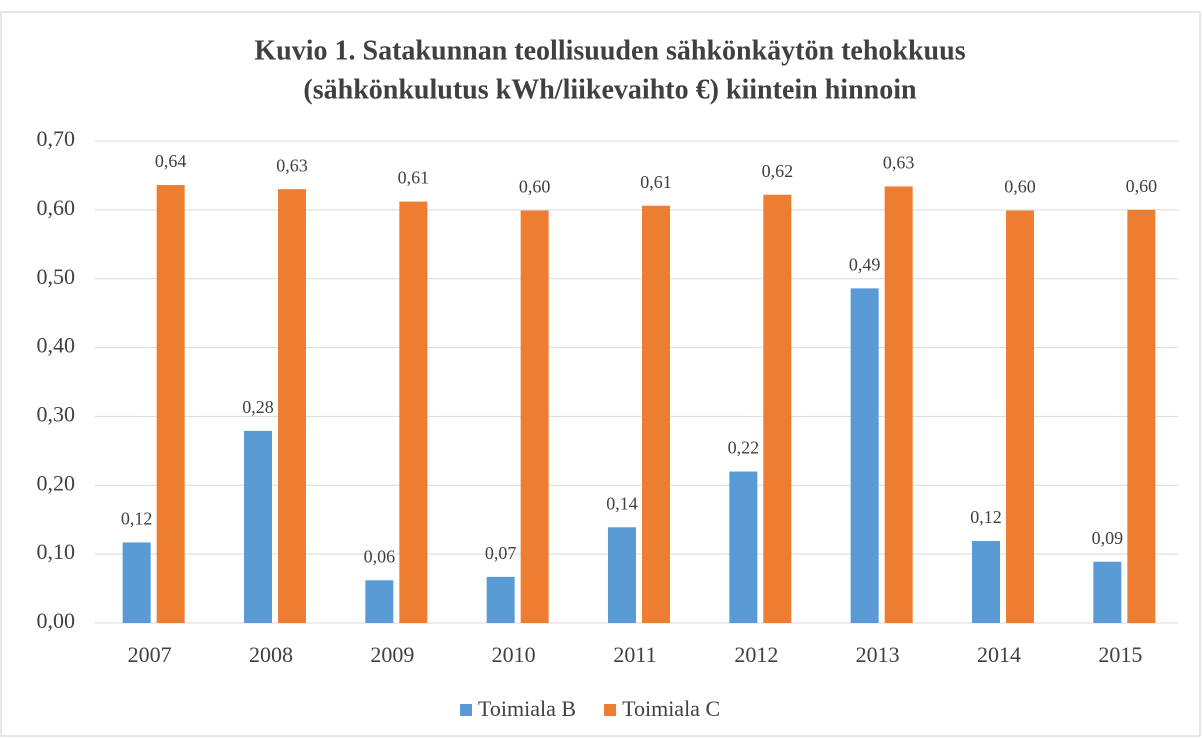 The height and width of the screenshot is (738, 1202). Describe the element at coordinates (56, 138) in the screenshot. I see `y-tick-label: 0,70` at that location.